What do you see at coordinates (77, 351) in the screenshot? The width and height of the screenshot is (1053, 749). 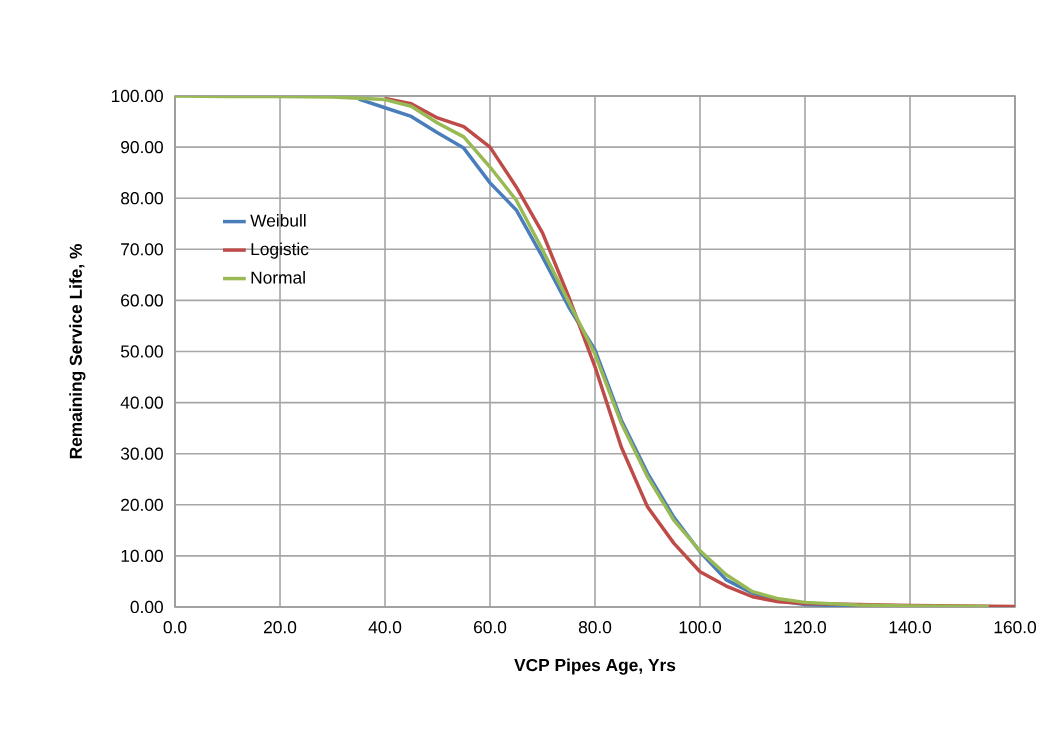 I see `y-axis-title: Remaining Service Life, %` at bounding box center [77, 351].